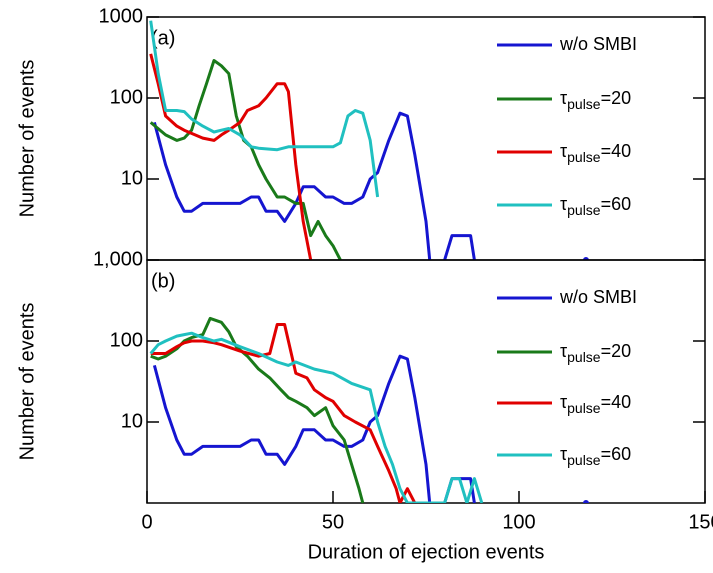  Describe the element at coordinates (146, 522) in the screenshot. I see `x-tick-label: 0` at that location.